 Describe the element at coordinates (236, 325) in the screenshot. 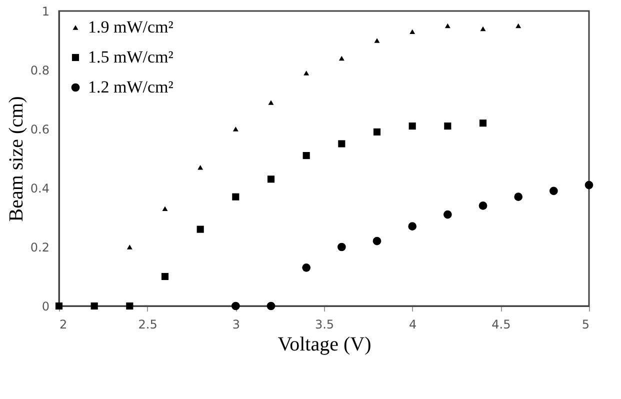

I see `x-tick-label: 3` at that location.